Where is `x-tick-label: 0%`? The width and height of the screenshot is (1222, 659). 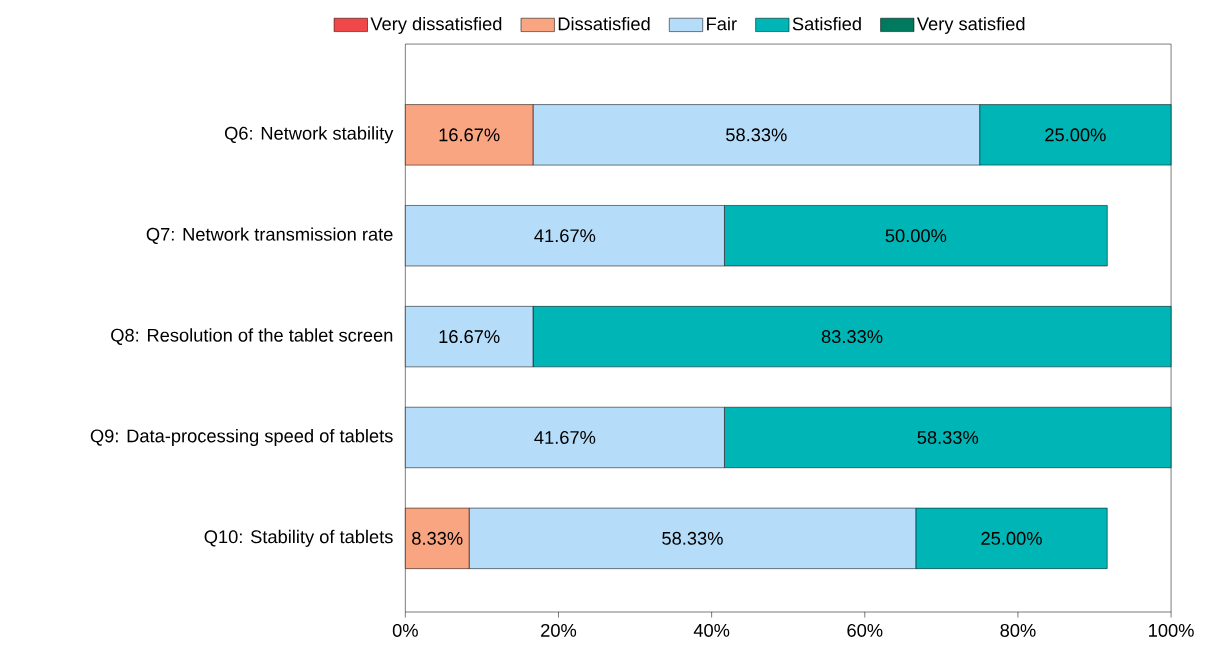
x-tick-label: 0% is located at coordinates (405, 630).